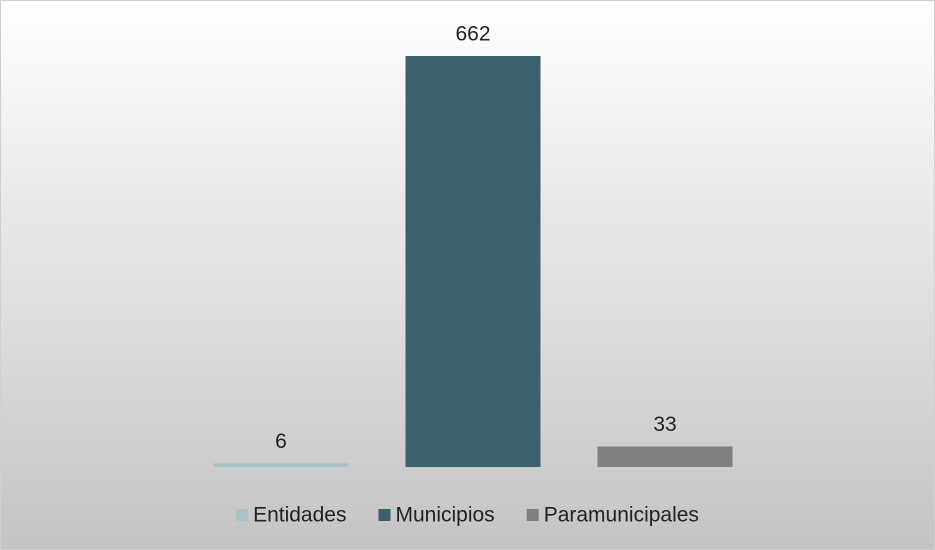 The width and height of the screenshot is (935, 550). Describe the element at coordinates (664, 424) in the screenshot. I see `data-label: 33` at that location.